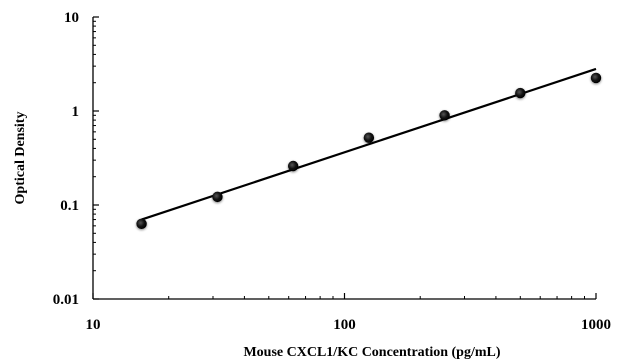 The height and width of the screenshot is (361, 617). What do you see at coordinates (66, 300) in the screenshot?
I see `y-tick-label: 0.01` at bounding box center [66, 300].